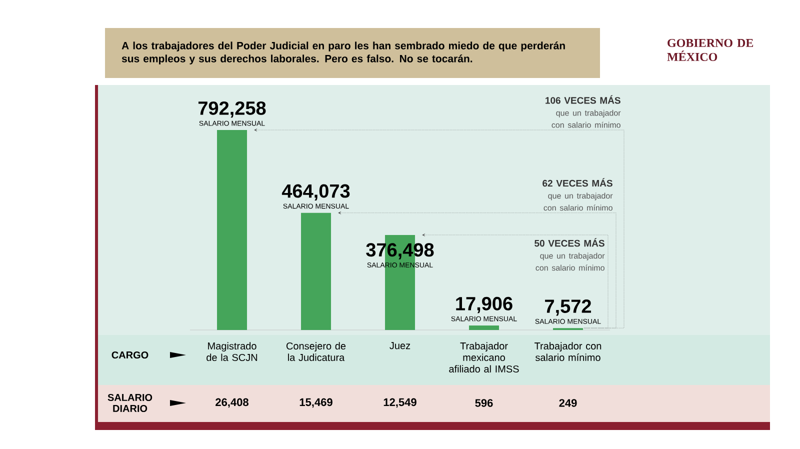  I want to click on data-label: 17,906, so click(484, 305).